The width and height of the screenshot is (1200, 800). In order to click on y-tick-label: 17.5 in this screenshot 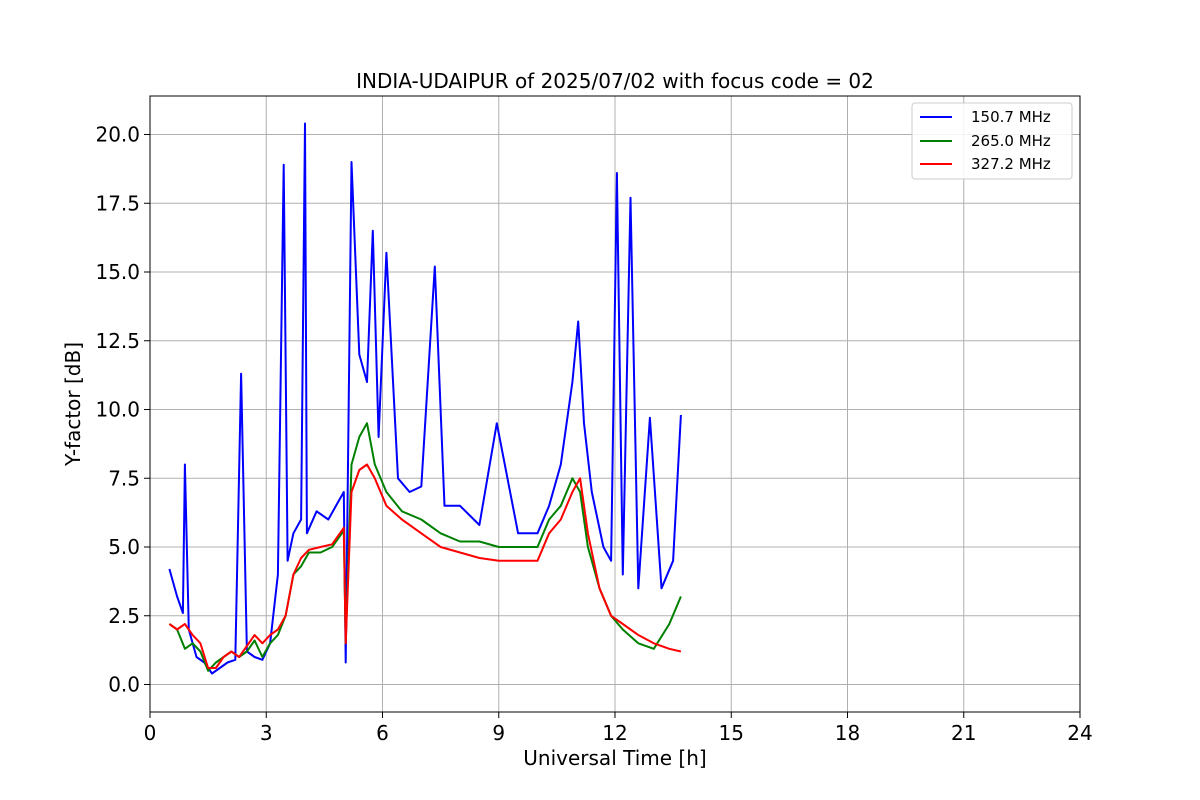, I will do `click(117, 203)`.